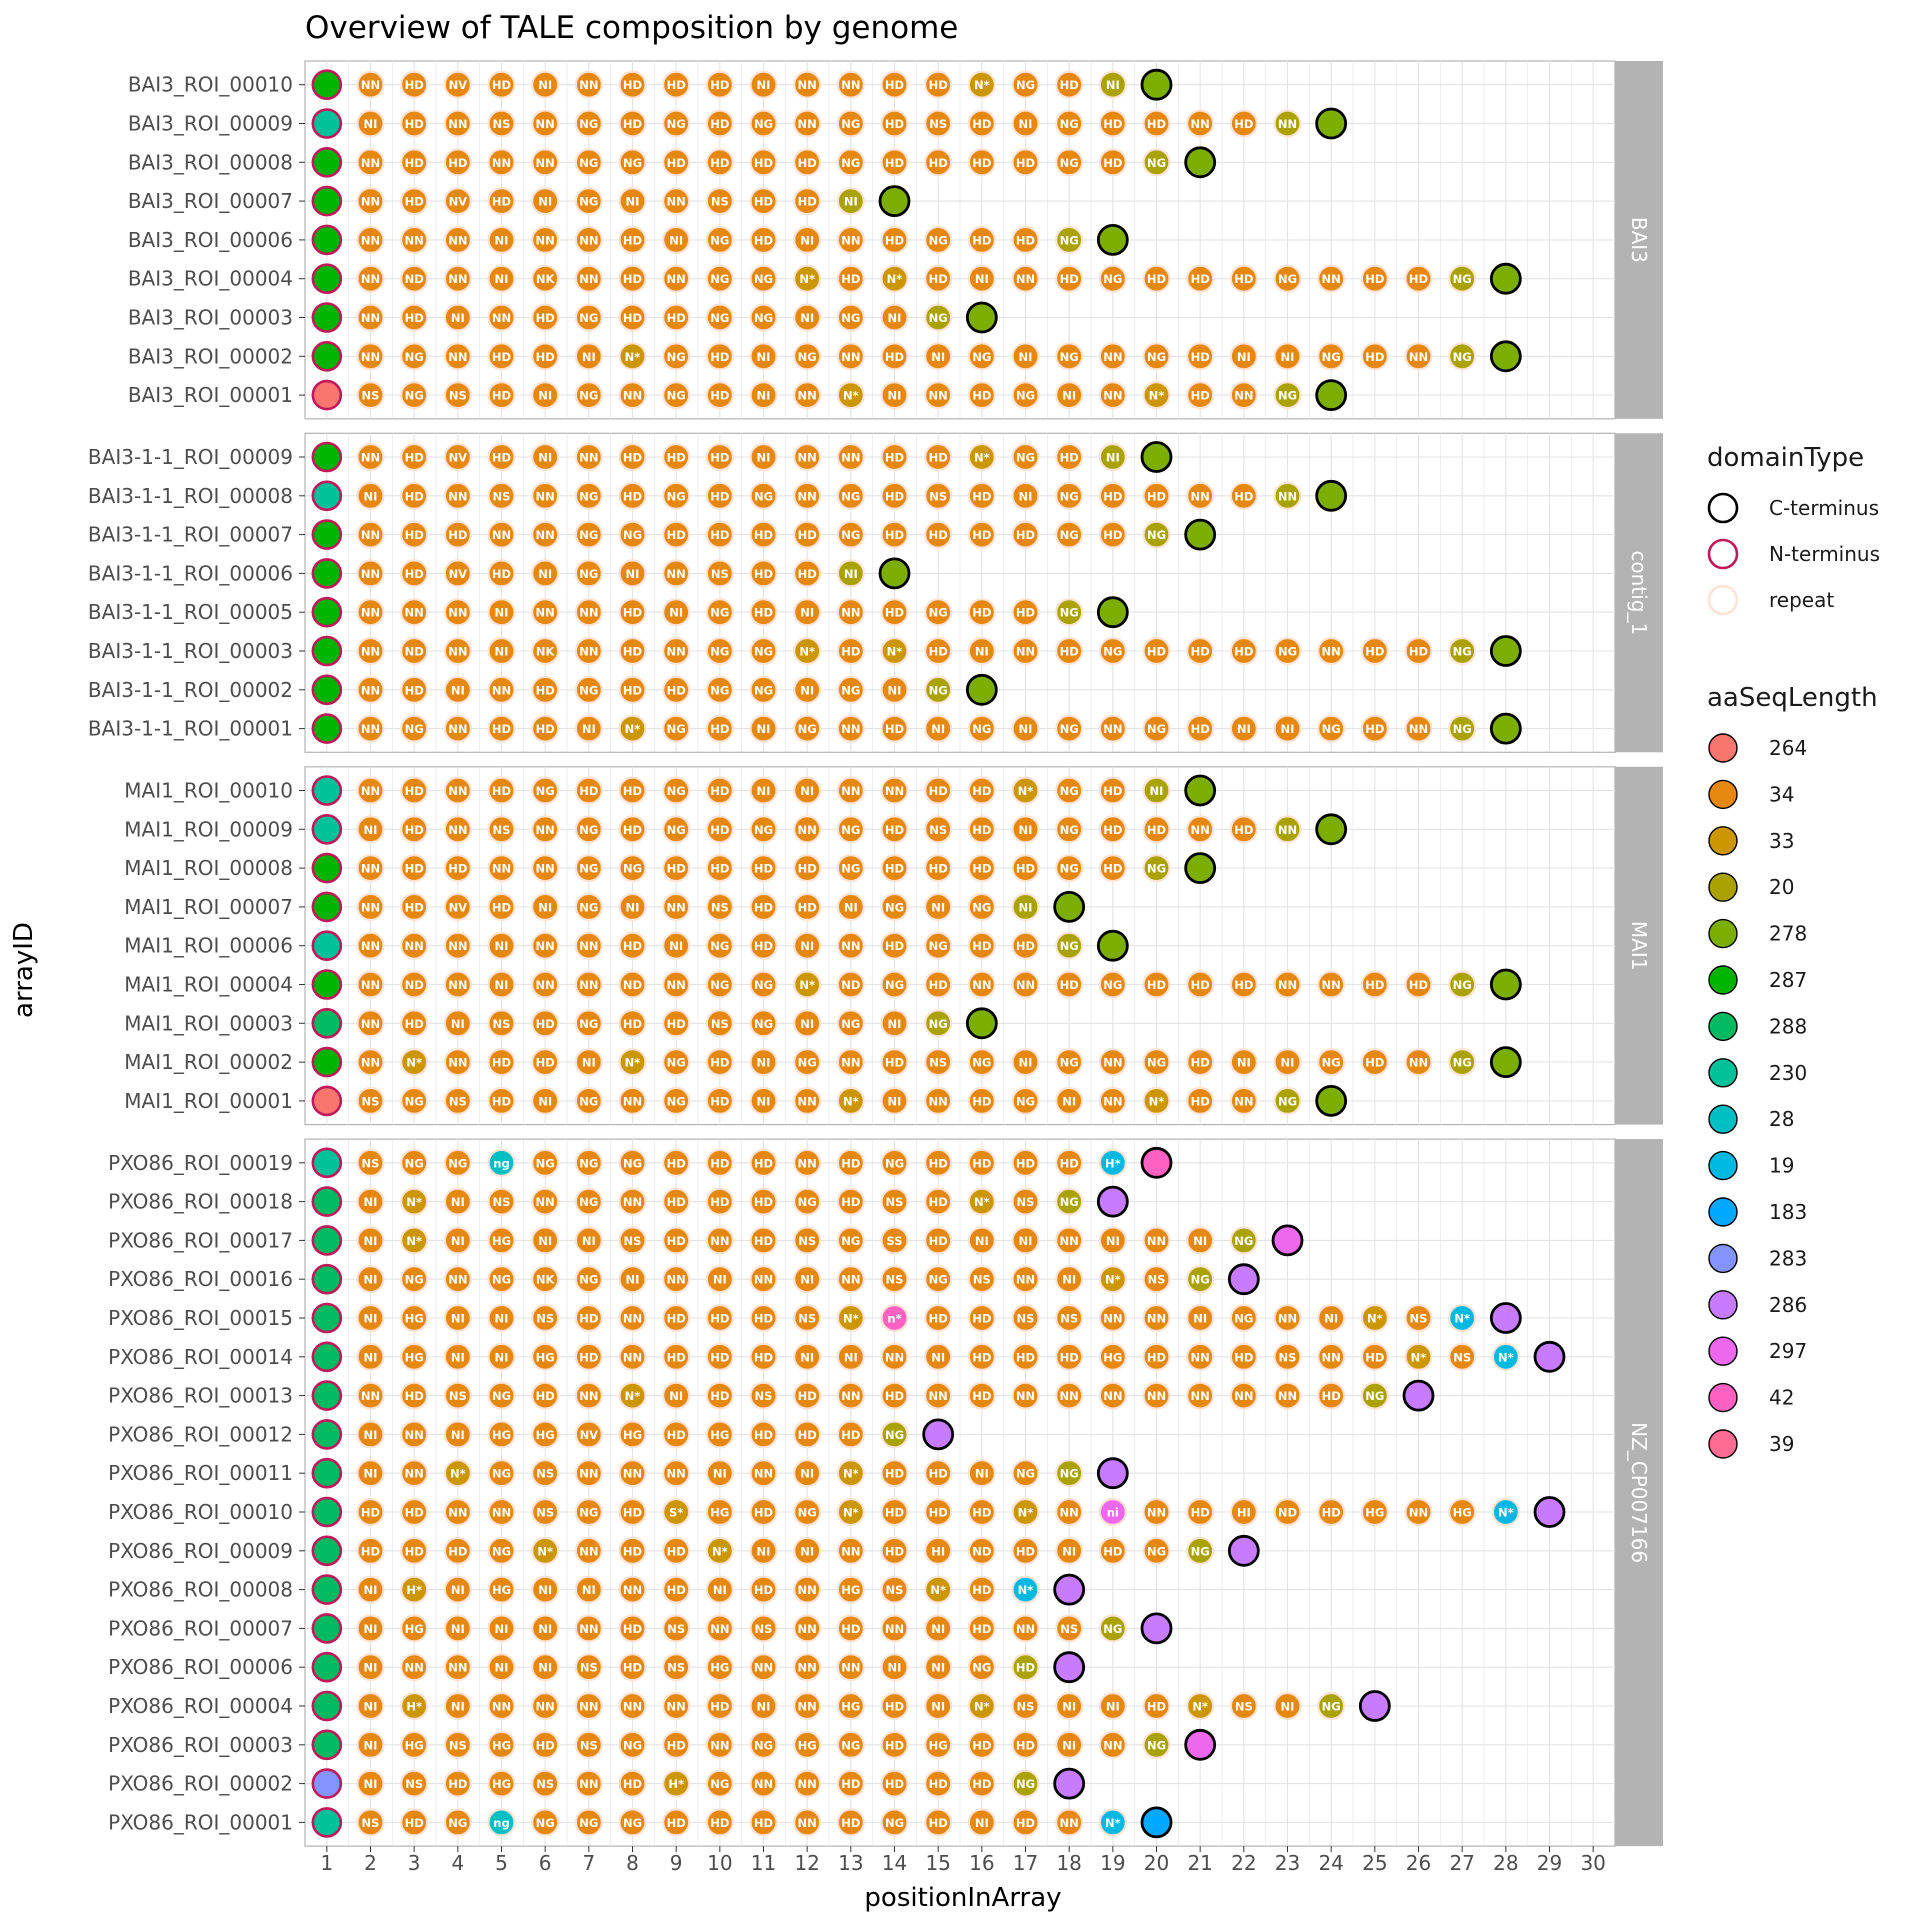 This screenshot has width=1920, height=1920. I want to click on rvd-label: ng, so click(501, 1163).